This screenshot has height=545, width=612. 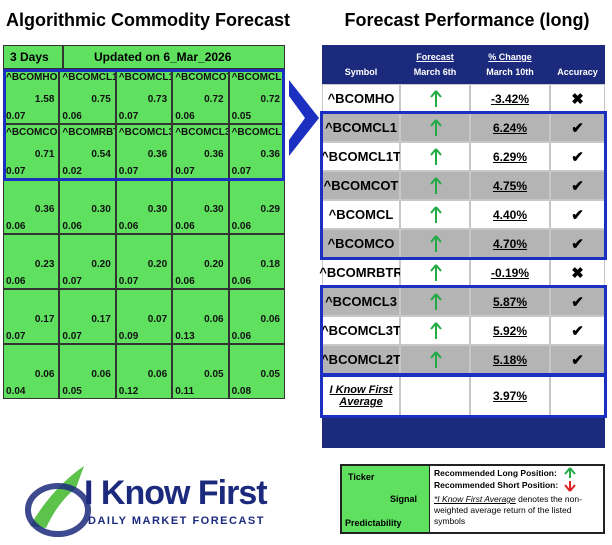 I want to click on note-link: *I Know First Average, so click(x=475, y=499).